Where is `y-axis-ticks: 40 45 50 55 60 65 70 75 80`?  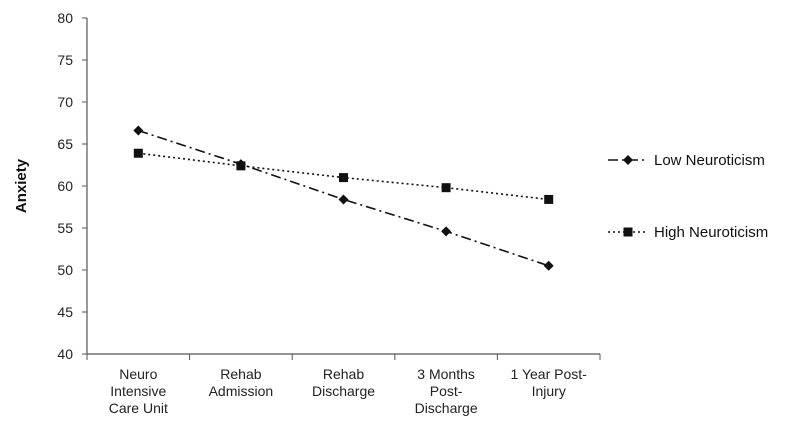
y-axis-ticks: 40 45 50 55 60 65 70 75 80 is located at coordinates (72, 186).